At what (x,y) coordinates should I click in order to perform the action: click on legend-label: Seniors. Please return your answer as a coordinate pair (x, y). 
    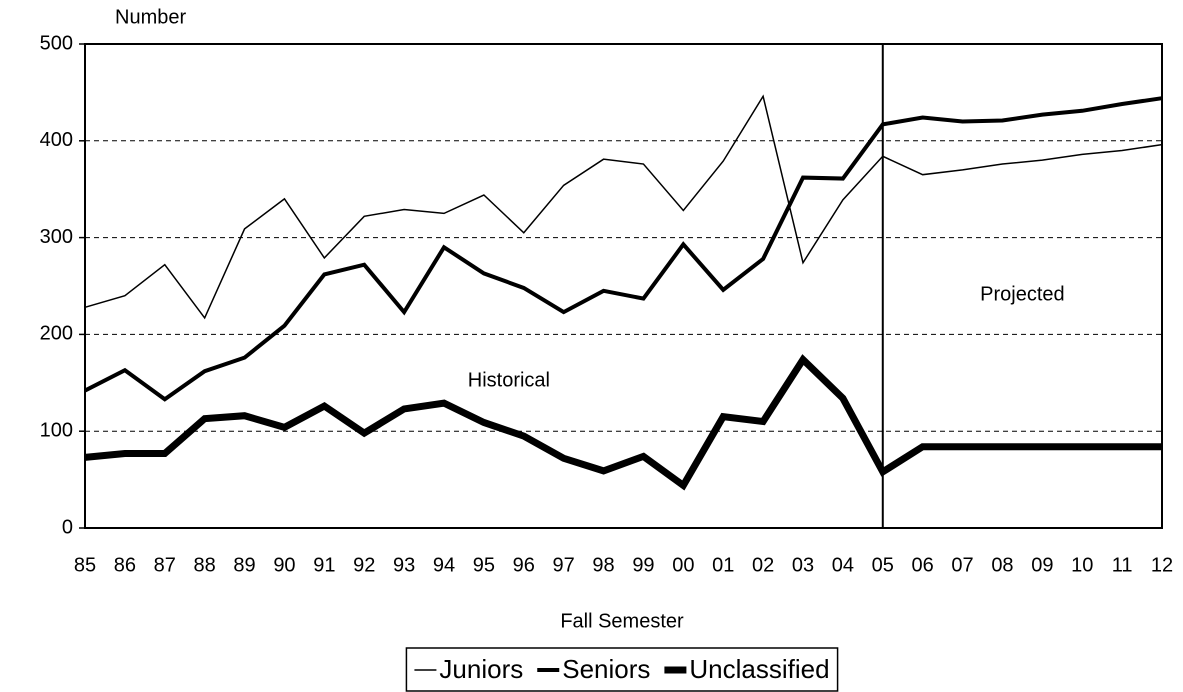
    Looking at the image, I should click on (606, 669).